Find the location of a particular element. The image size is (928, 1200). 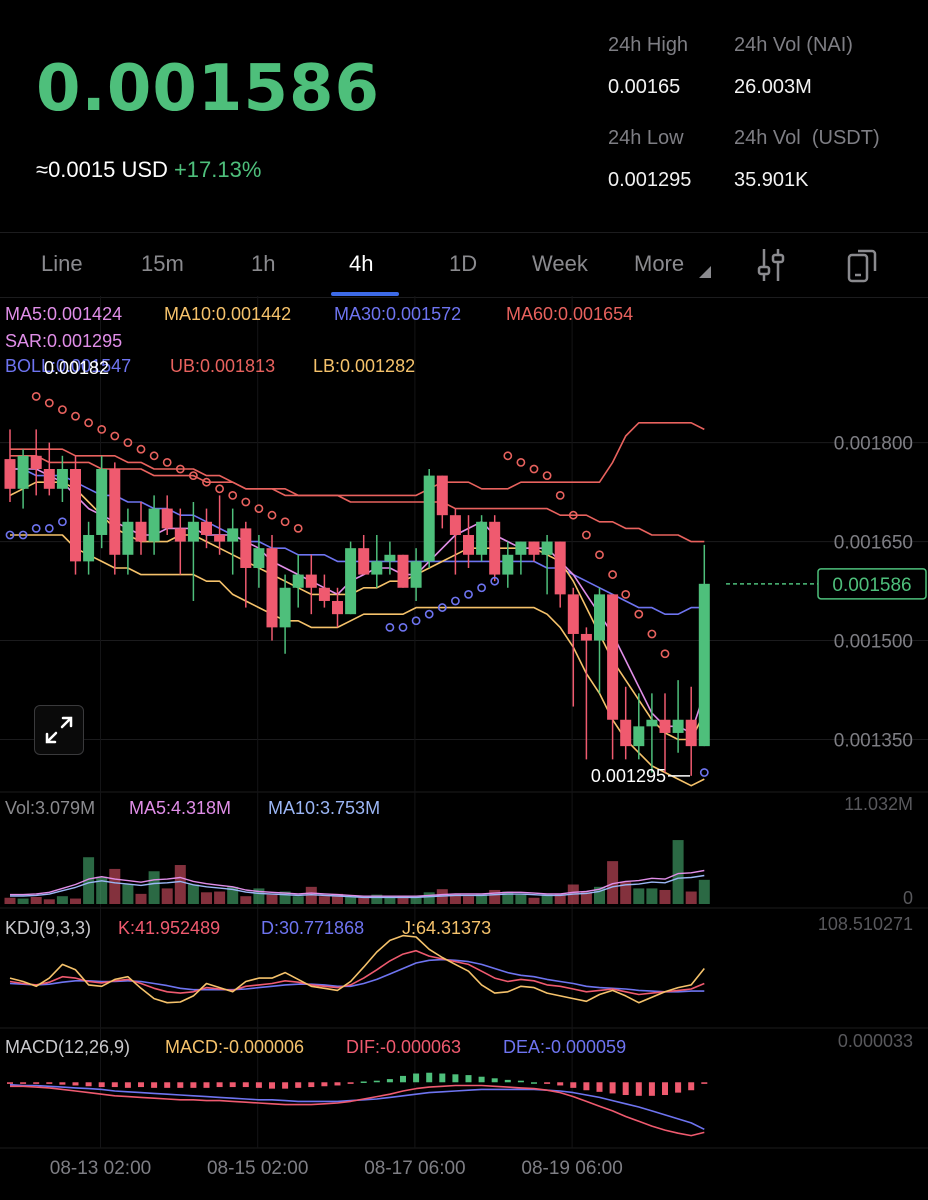

low-label: 24h Low is located at coordinates (646, 138).